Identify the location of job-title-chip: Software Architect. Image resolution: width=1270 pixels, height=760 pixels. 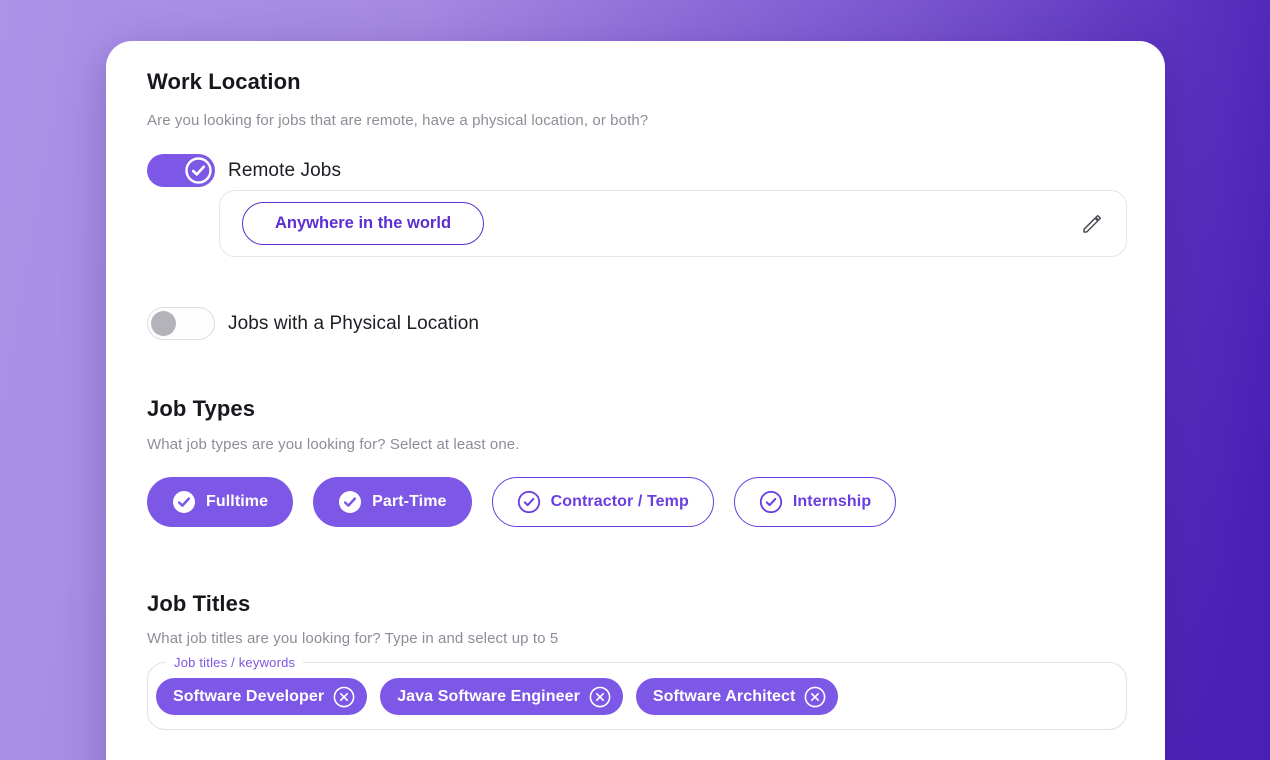
(737, 696).